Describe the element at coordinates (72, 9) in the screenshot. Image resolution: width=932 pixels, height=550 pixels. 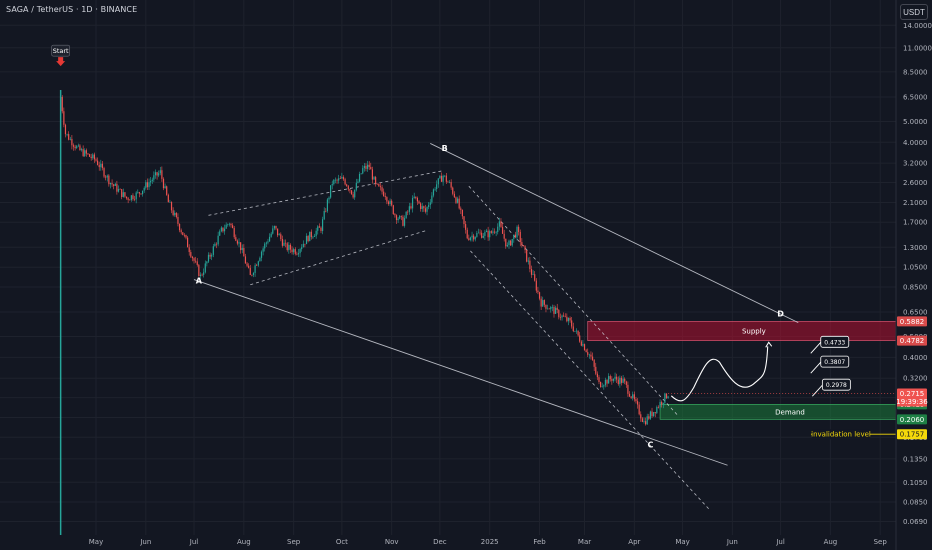
I see `symbol-title: SAGA / TetherUS · 1D · BINANCE` at that location.